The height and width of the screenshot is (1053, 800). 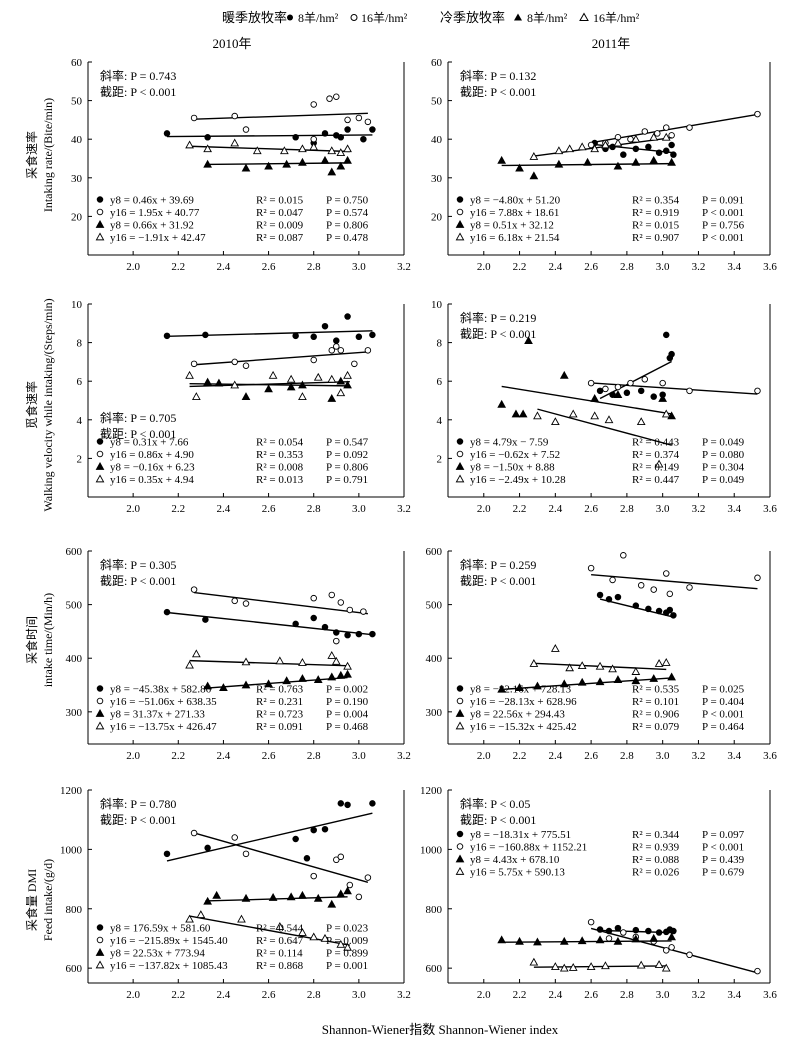 What do you see at coordinates (656, 213) in the screenshot?
I see `r-squared: R² = 0.919` at bounding box center [656, 213].